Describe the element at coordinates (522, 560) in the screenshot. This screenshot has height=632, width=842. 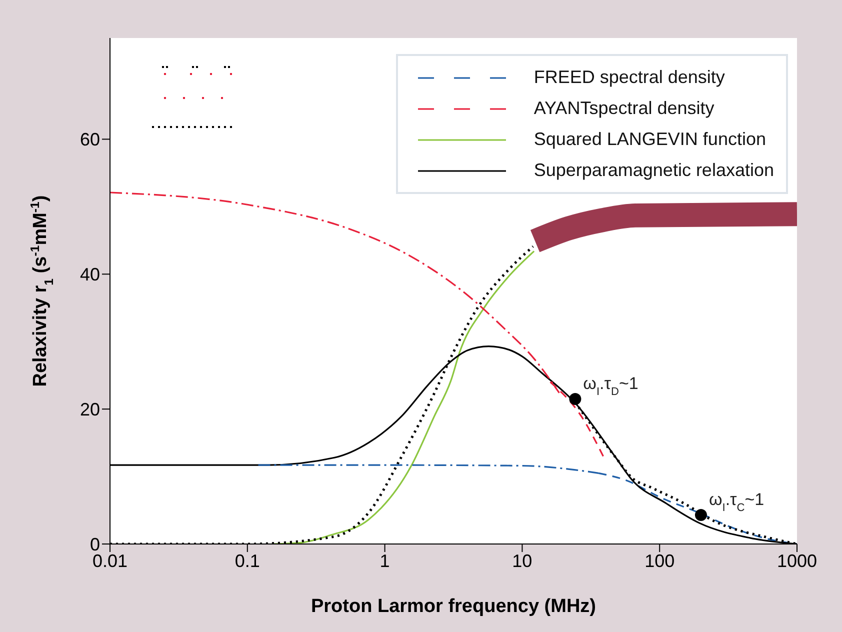
I see `x-tick-label: 10` at that location.